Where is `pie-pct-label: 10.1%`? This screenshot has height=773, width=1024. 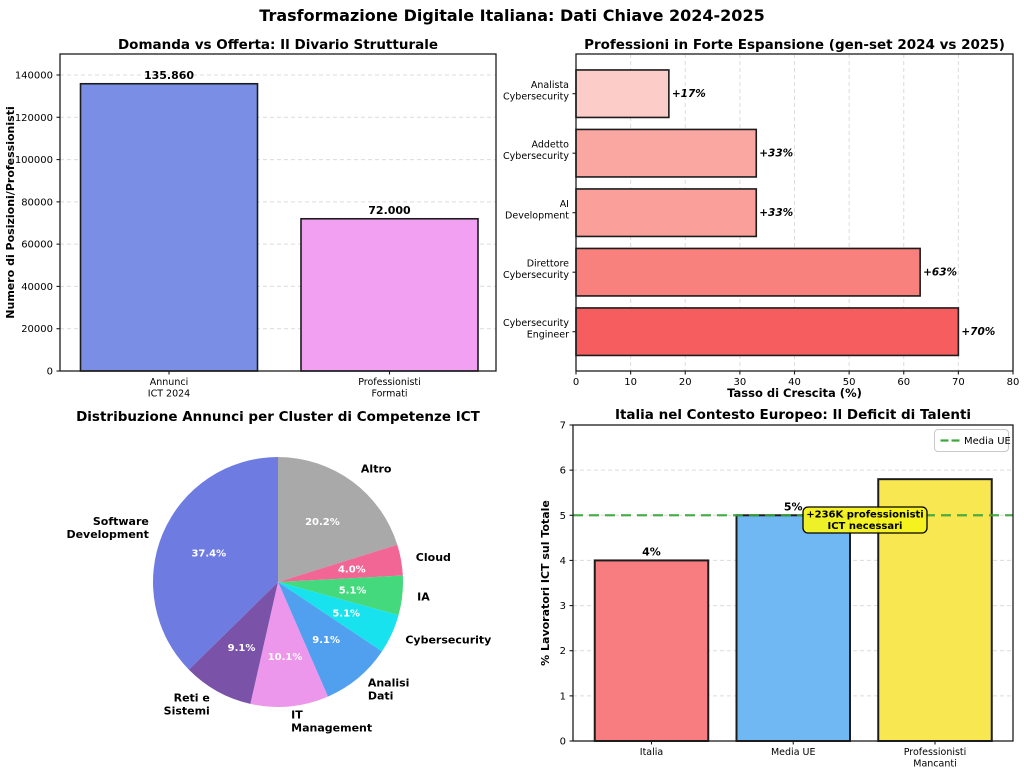 pie-pct-label: 10.1% is located at coordinates (285, 657).